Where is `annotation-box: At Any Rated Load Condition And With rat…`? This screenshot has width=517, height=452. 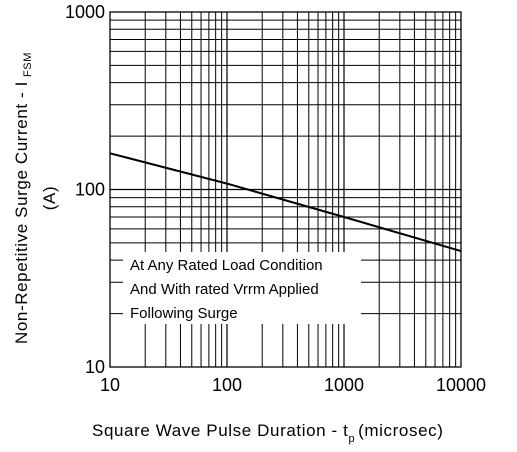
annotation-box: At Any Rated Load Condition And With rat… is located at coordinates (242, 288).